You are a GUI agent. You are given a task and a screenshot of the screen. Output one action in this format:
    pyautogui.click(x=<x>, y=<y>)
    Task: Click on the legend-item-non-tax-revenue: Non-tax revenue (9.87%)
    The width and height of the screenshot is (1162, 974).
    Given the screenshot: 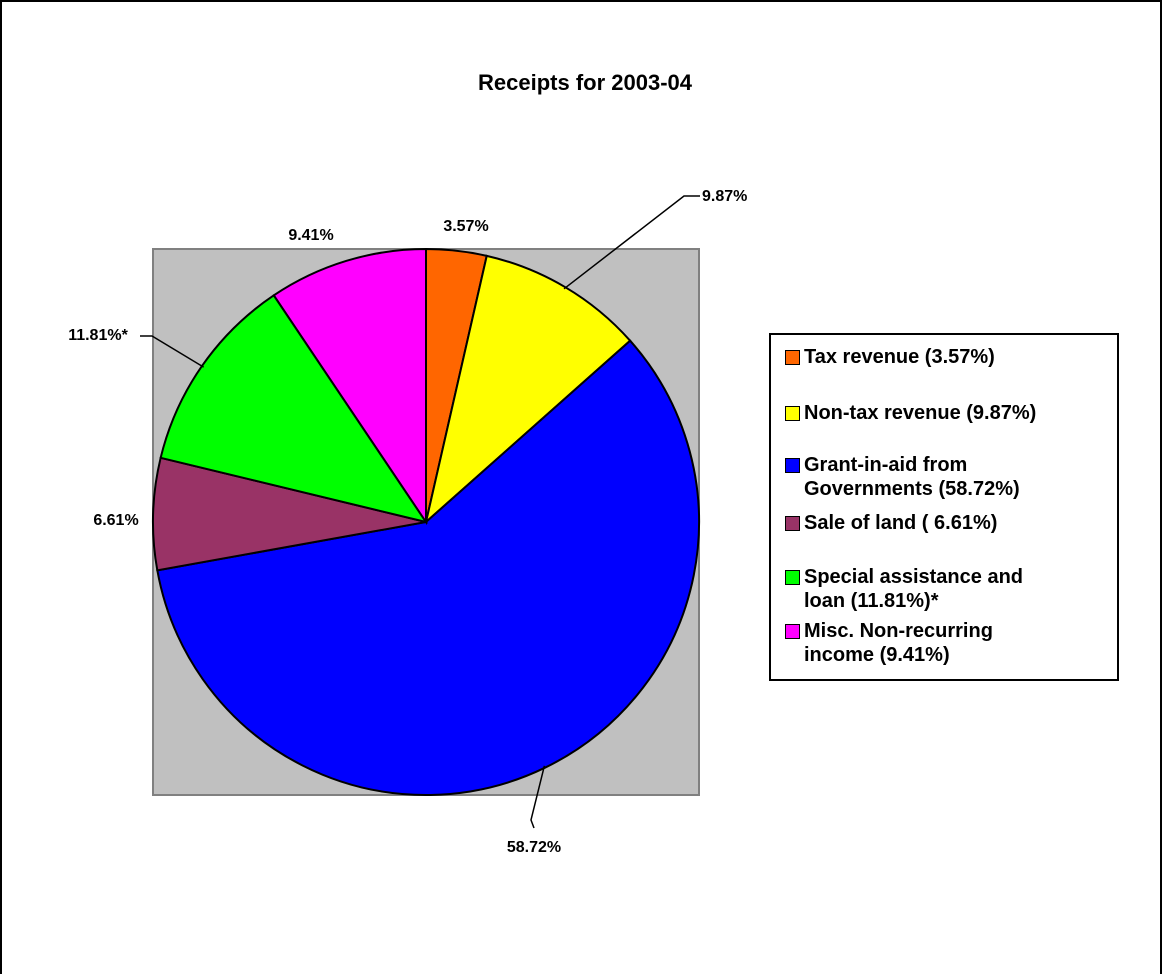 What is the action you would take?
    pyautogui.click(x=950, y=413)
    